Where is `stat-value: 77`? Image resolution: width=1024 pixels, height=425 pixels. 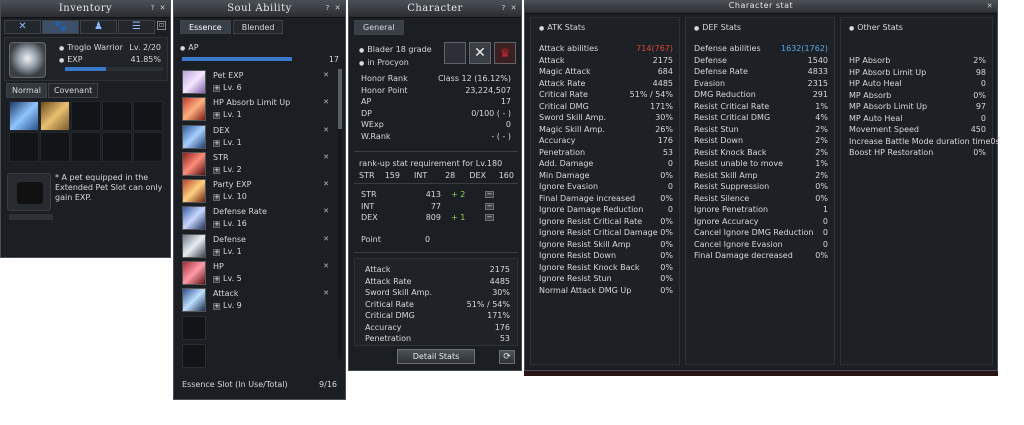
stat-value: 77 is located at coordinates (435, 206).